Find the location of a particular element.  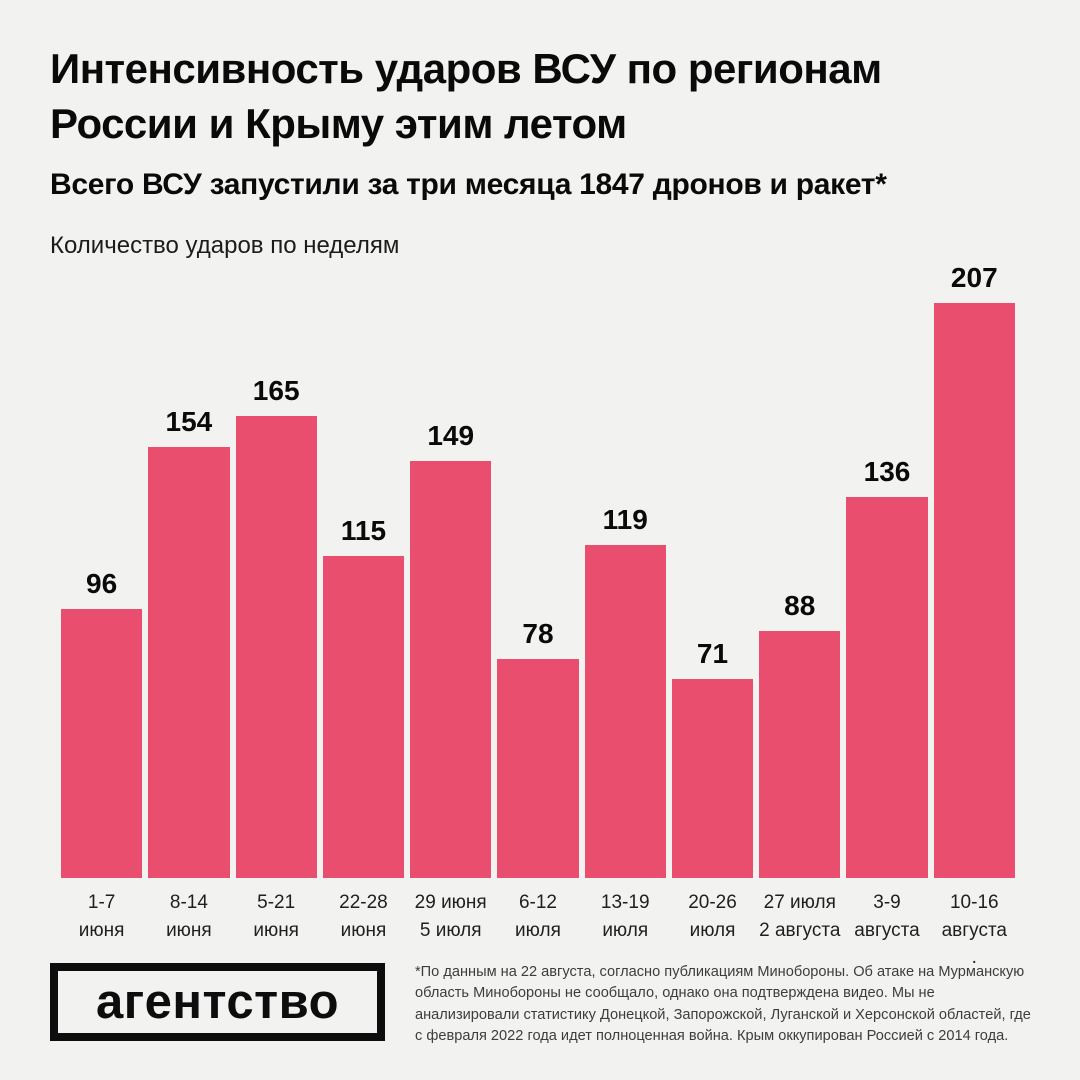

bar-column: 136 is located at coordinates (887, 570).